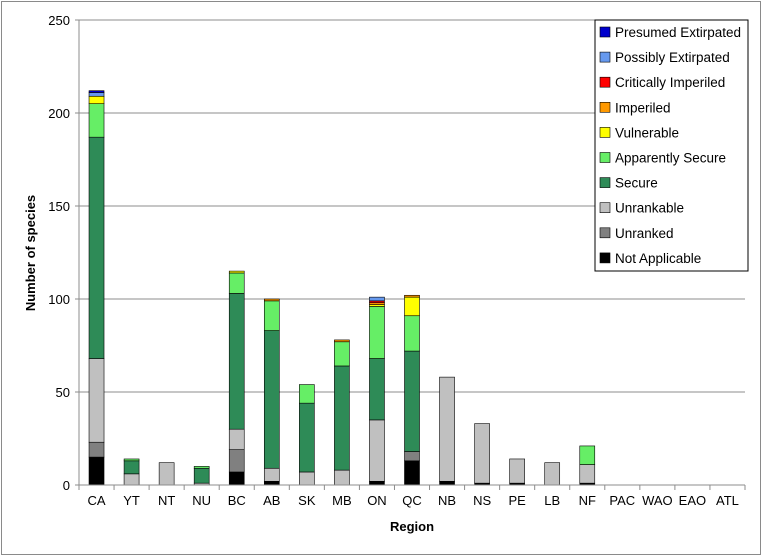 The height and width of the screenshot is (558, 764). Describe the element at coordinates (447, 500) in the screenshot. I see `x-tick-label: NB` at that location.